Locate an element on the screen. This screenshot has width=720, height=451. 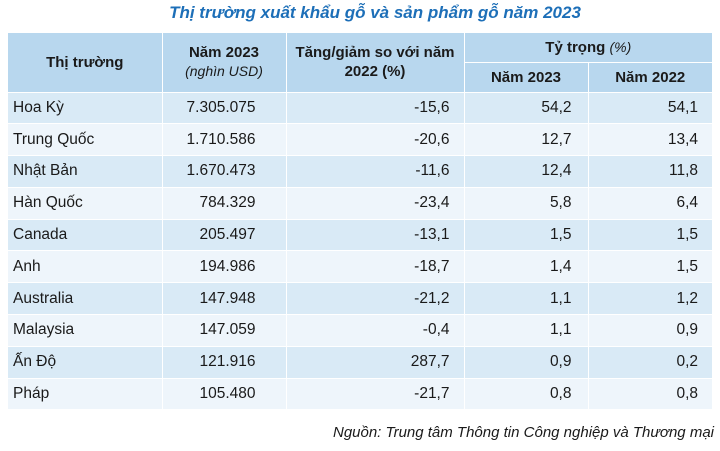
table-row: Pháp 105.480 -21,7 0,8 0,8 is located at coordinates (360, 394).